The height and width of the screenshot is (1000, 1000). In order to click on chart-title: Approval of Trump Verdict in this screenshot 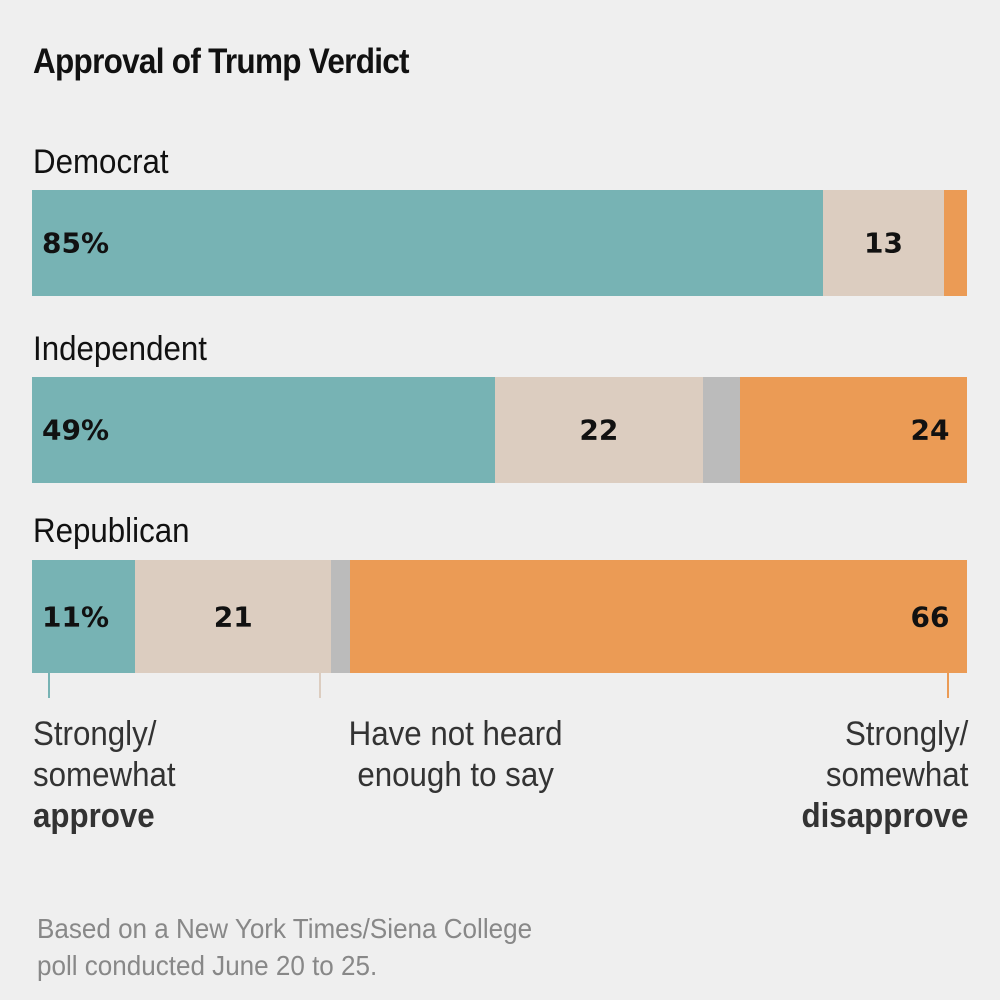, I will do `click(221, 61)`.